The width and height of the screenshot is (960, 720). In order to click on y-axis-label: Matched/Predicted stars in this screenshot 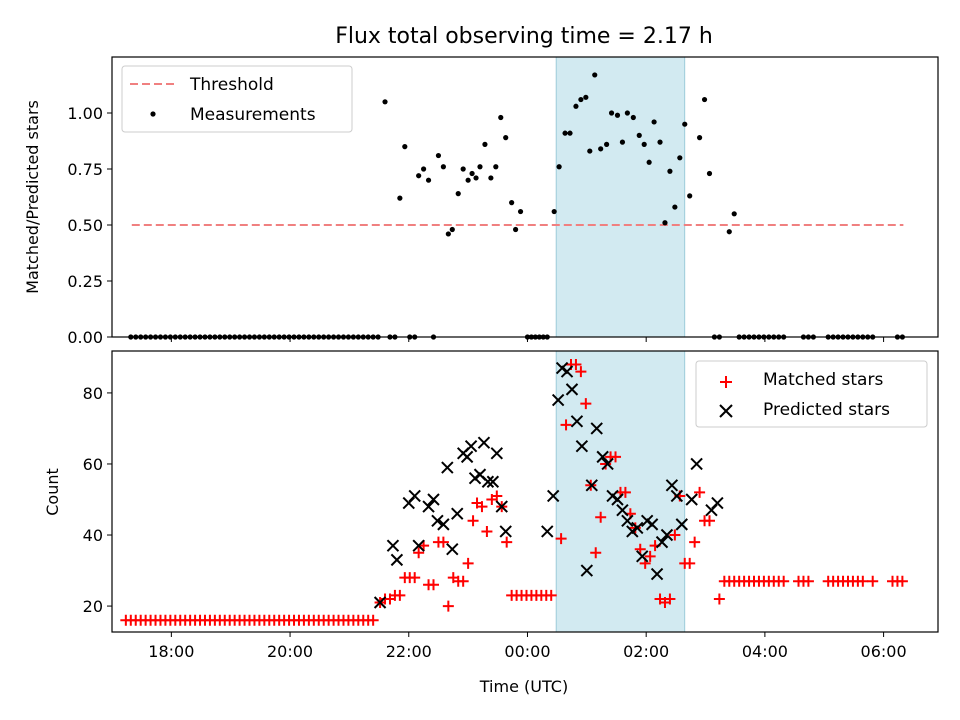, I will do `click(32, 197)`.